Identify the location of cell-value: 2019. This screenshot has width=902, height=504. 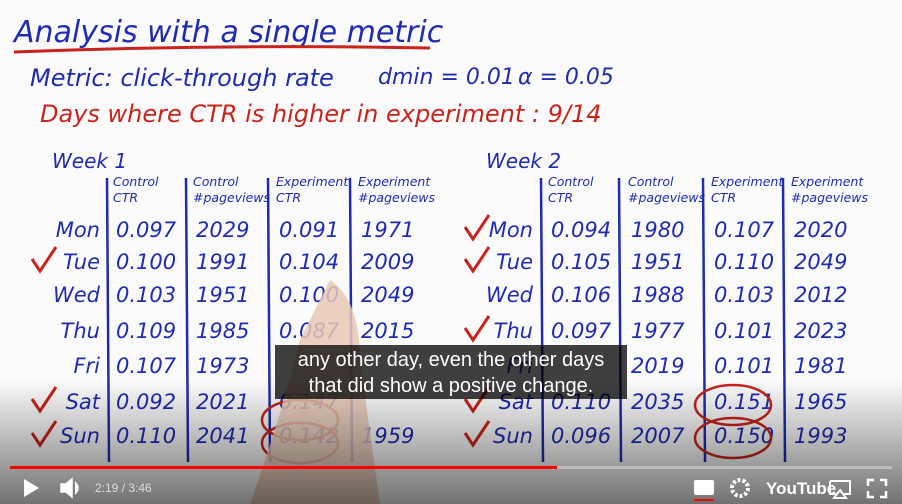
(657, 366).